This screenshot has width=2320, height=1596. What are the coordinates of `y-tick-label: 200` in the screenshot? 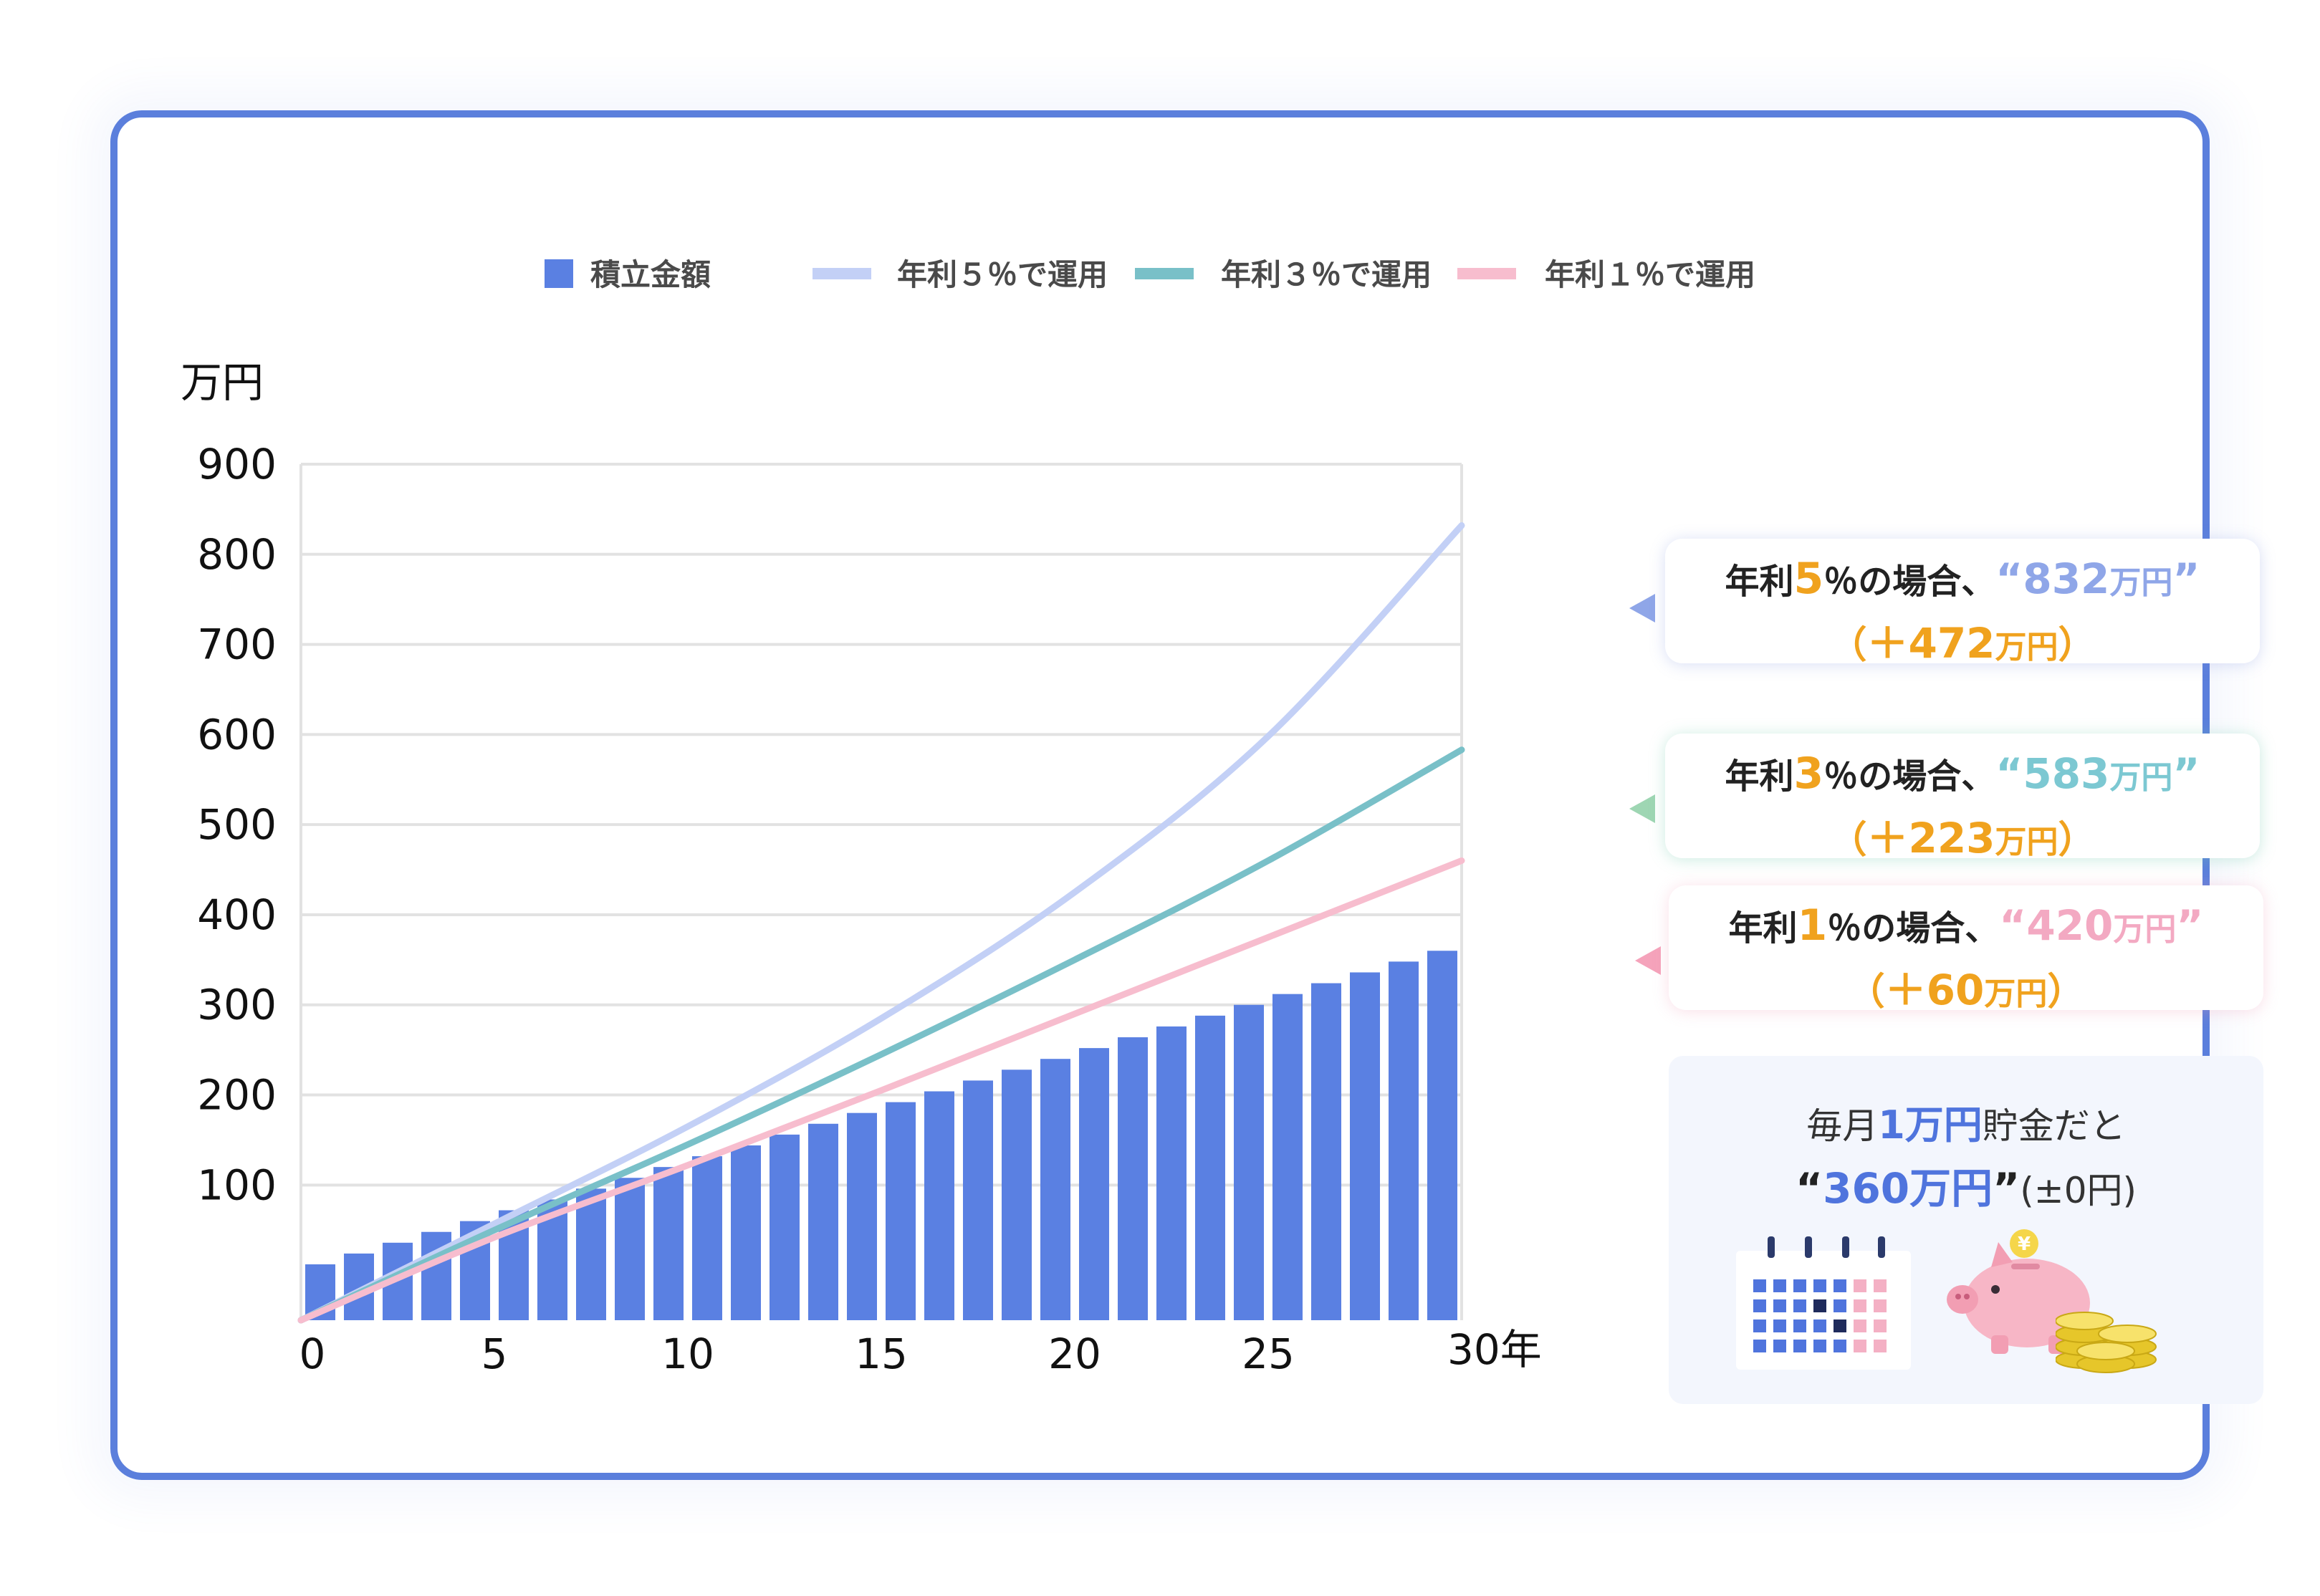 It's located at (237, 1095).